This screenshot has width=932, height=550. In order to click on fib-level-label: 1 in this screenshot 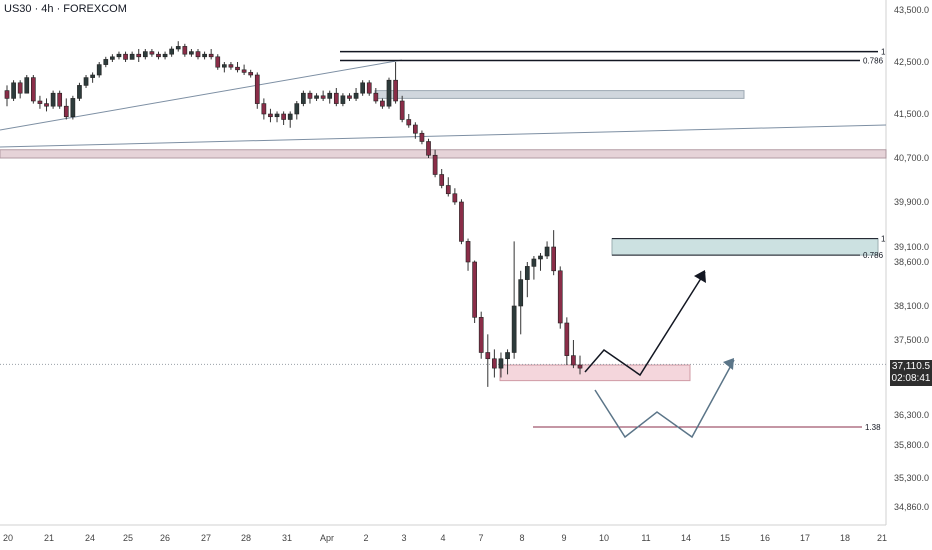, I will do `click(883, 52)`.